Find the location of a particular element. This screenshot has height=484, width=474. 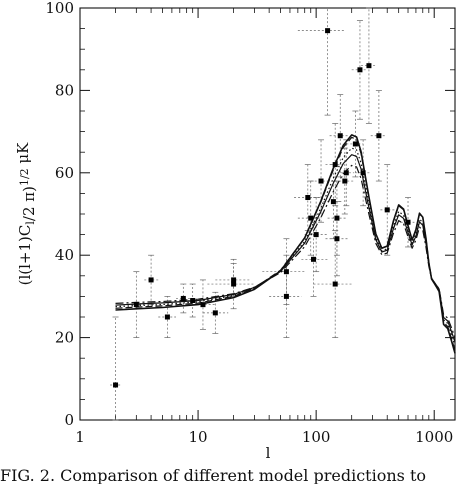

y-tick-label: 100 is located at coordinates (59, 8).